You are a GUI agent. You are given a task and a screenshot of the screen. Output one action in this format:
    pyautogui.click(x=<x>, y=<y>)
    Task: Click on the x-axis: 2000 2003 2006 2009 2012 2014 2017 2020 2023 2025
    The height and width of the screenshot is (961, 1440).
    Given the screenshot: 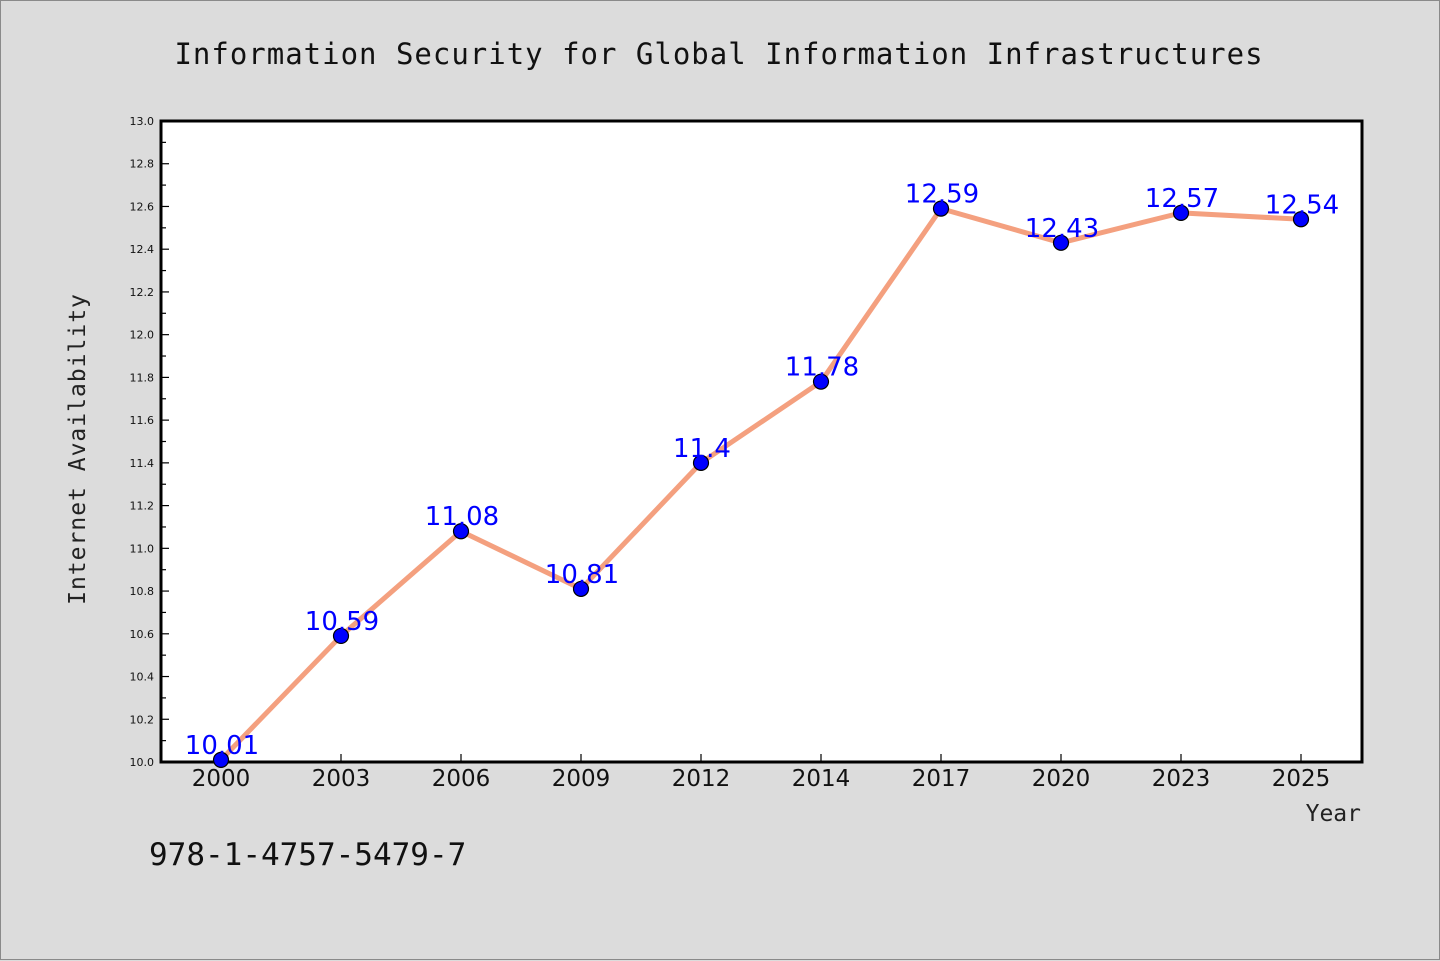 What is the action you would take?
    pyautogui.click(x=761, y=773)
    